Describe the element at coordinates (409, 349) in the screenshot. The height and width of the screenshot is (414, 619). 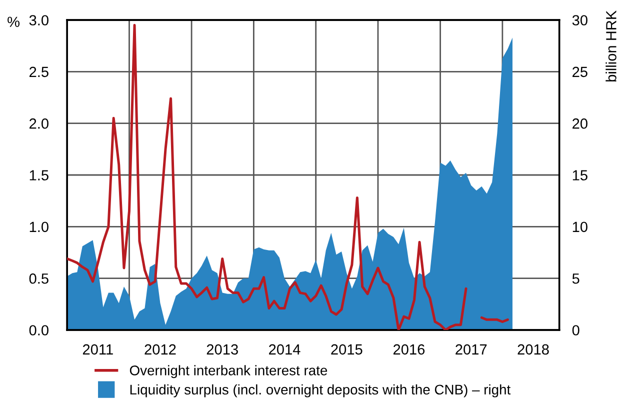
I see `x-tick-label: 2016` at that location.